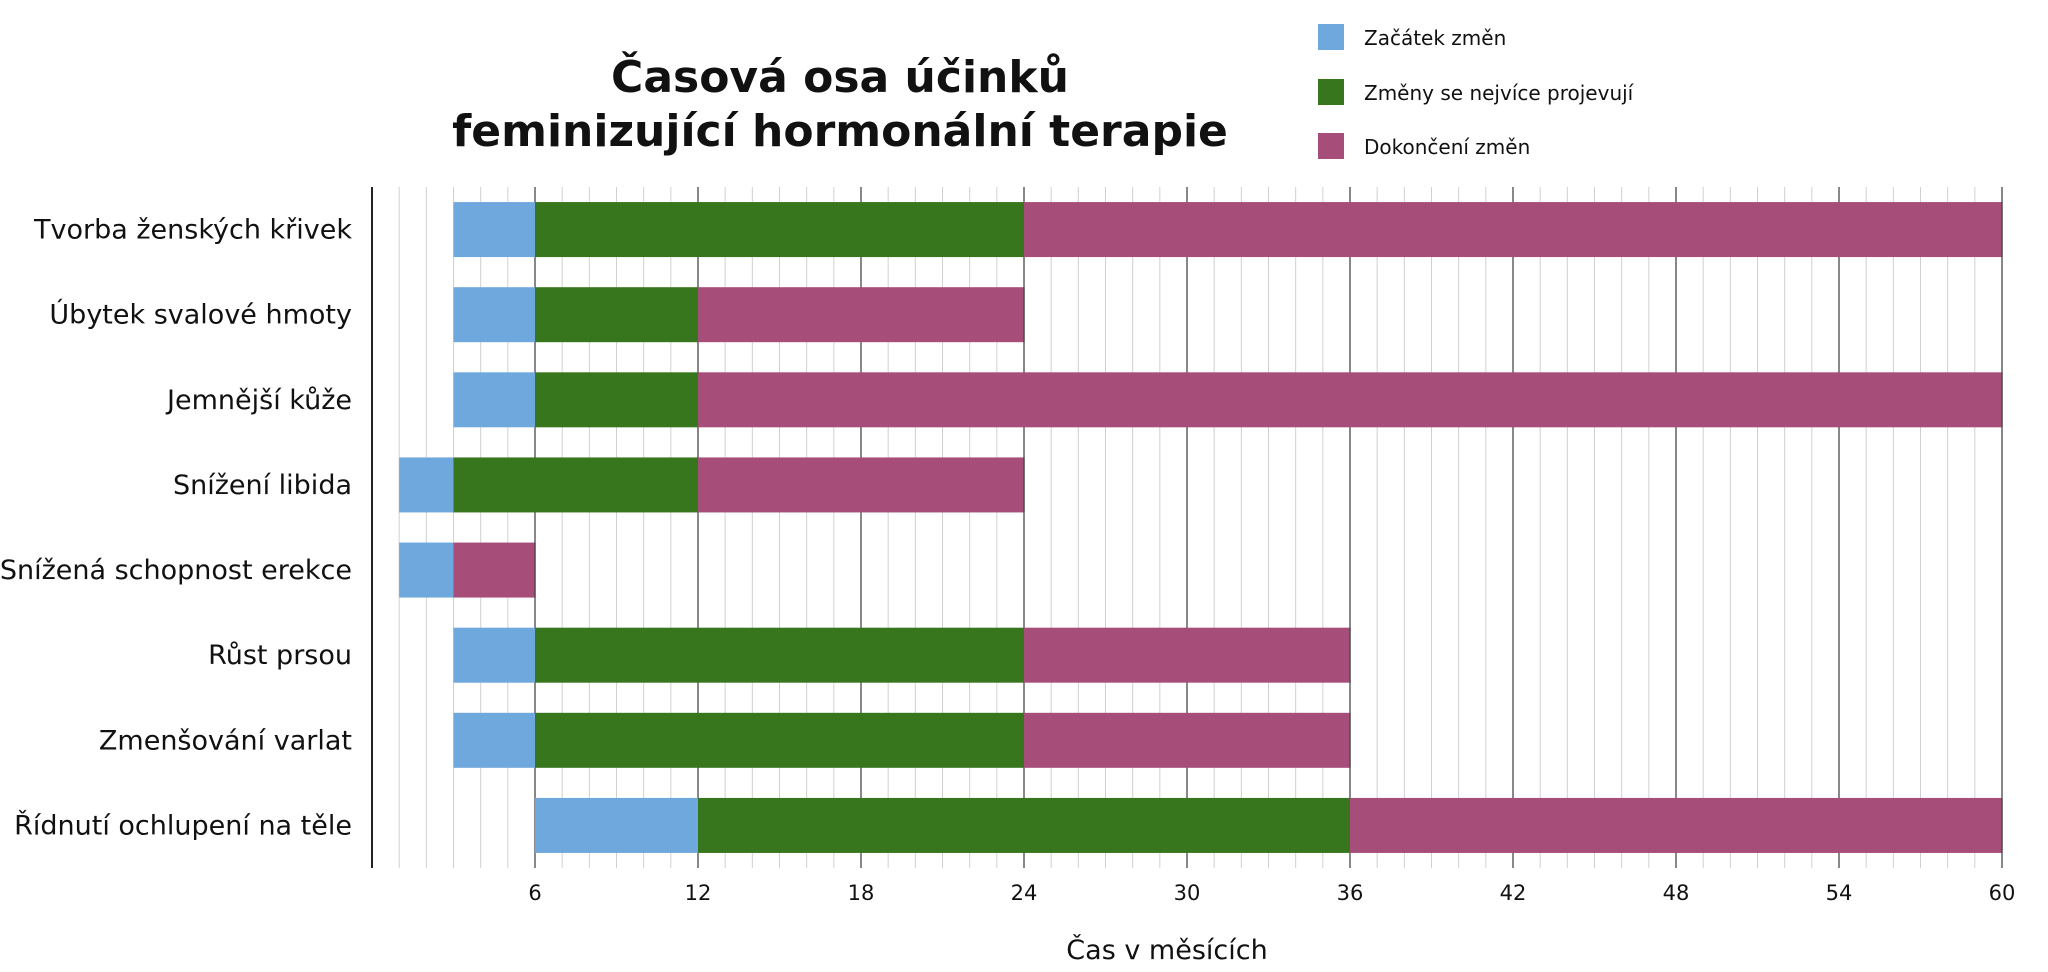 Image resolution: width=2048 pixels, height=972 pixels. Describe the element at coordinates (1447, 147) in the screenshot. I see `legend-label-complete: Dokončení změn` at that location.